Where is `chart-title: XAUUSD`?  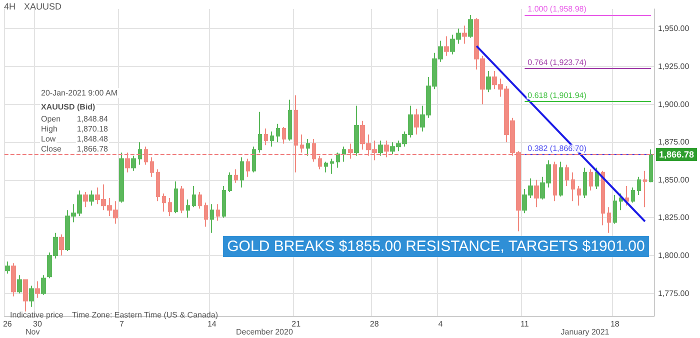 chart-title: XAUUSD is located at coordinates (43, 7).